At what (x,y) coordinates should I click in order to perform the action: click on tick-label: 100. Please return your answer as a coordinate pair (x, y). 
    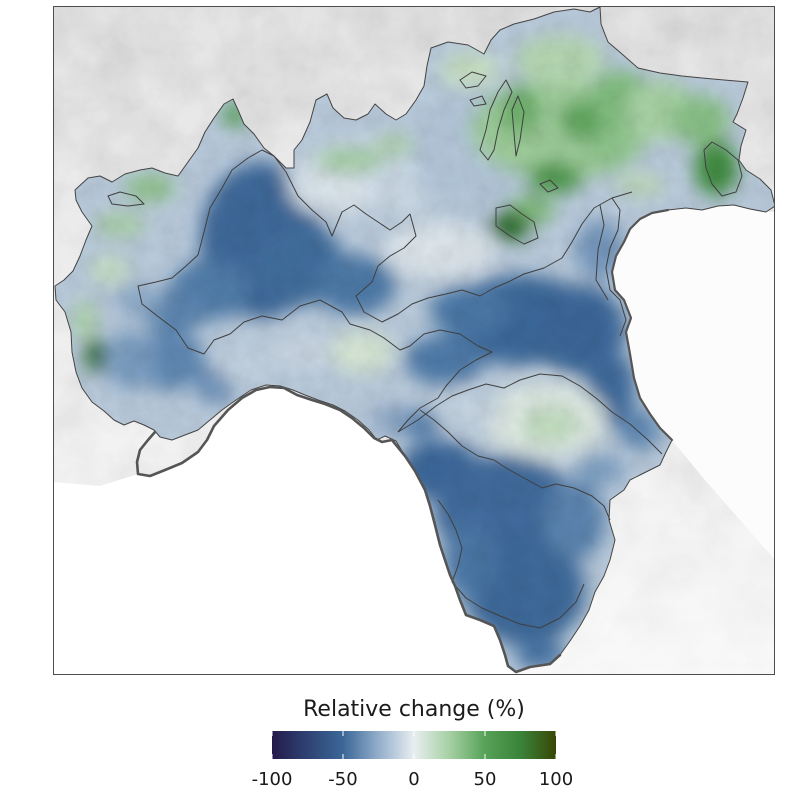
    Looking at the image, I should click on (556, 779).